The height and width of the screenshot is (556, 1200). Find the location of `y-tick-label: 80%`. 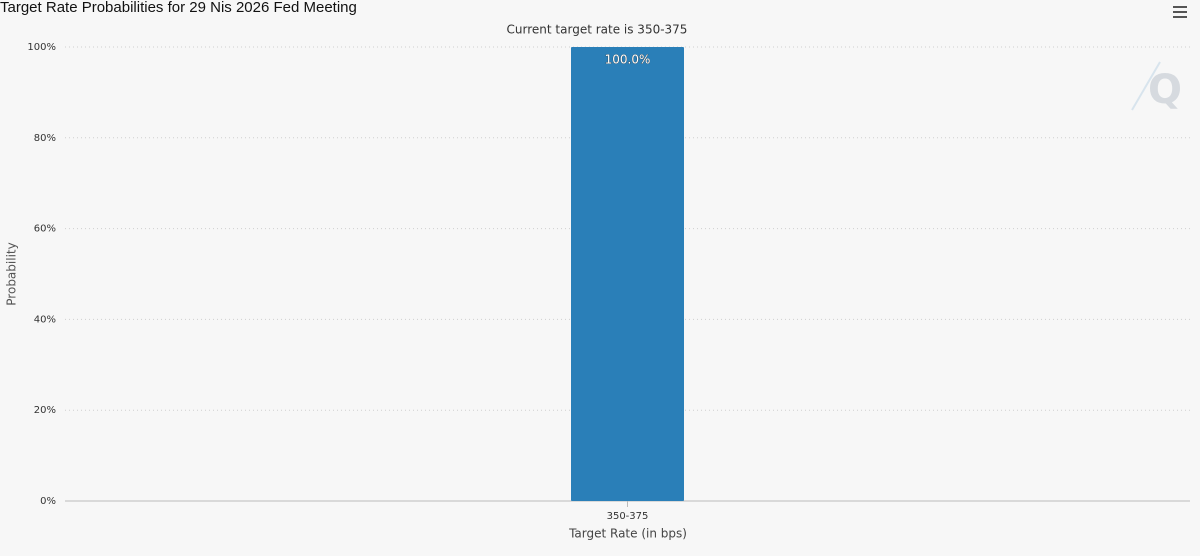

y-tick-label: 80% is located at coordinates (45, 138).